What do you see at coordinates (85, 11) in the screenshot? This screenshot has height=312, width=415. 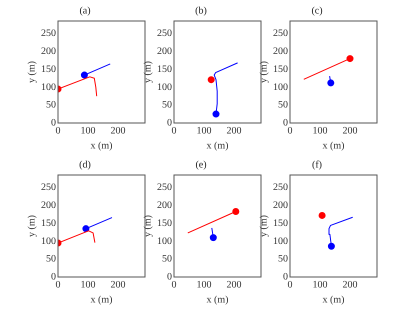 I see `chart-title: (a)` at bounding box center [85, 11].